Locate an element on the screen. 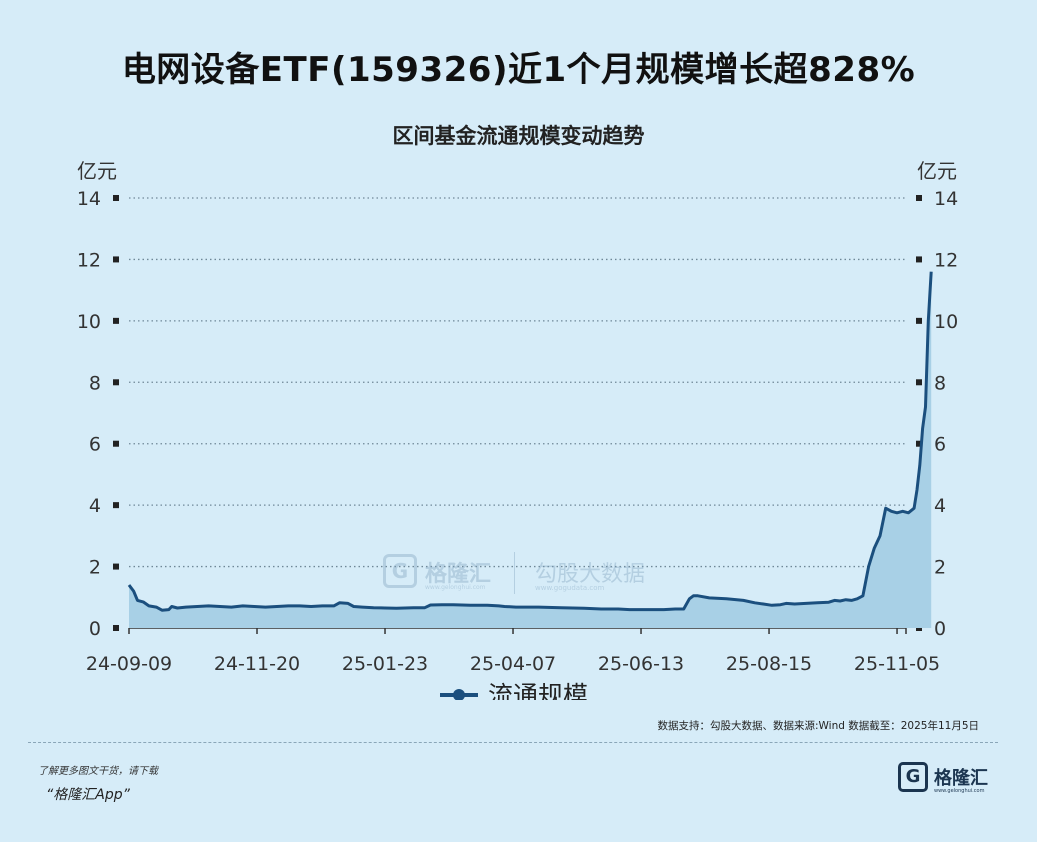  y-tick-label-right: 10 is located at coordinates (946, 322).